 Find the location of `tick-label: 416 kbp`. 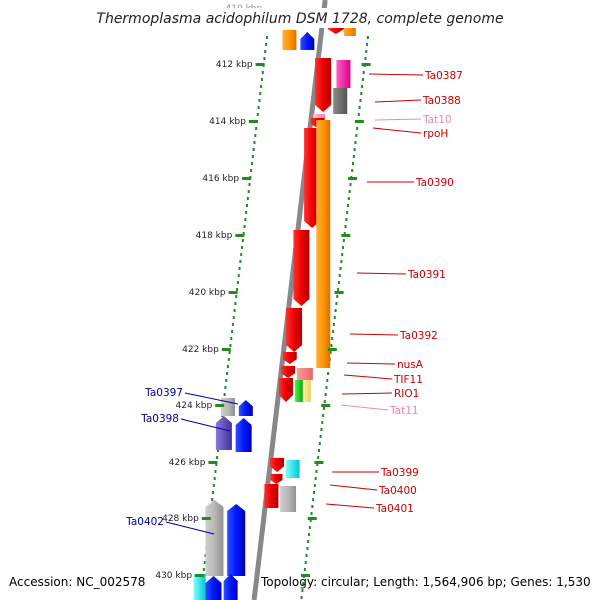

tick-label: 416 kbp is located at coordinates (220, 179).